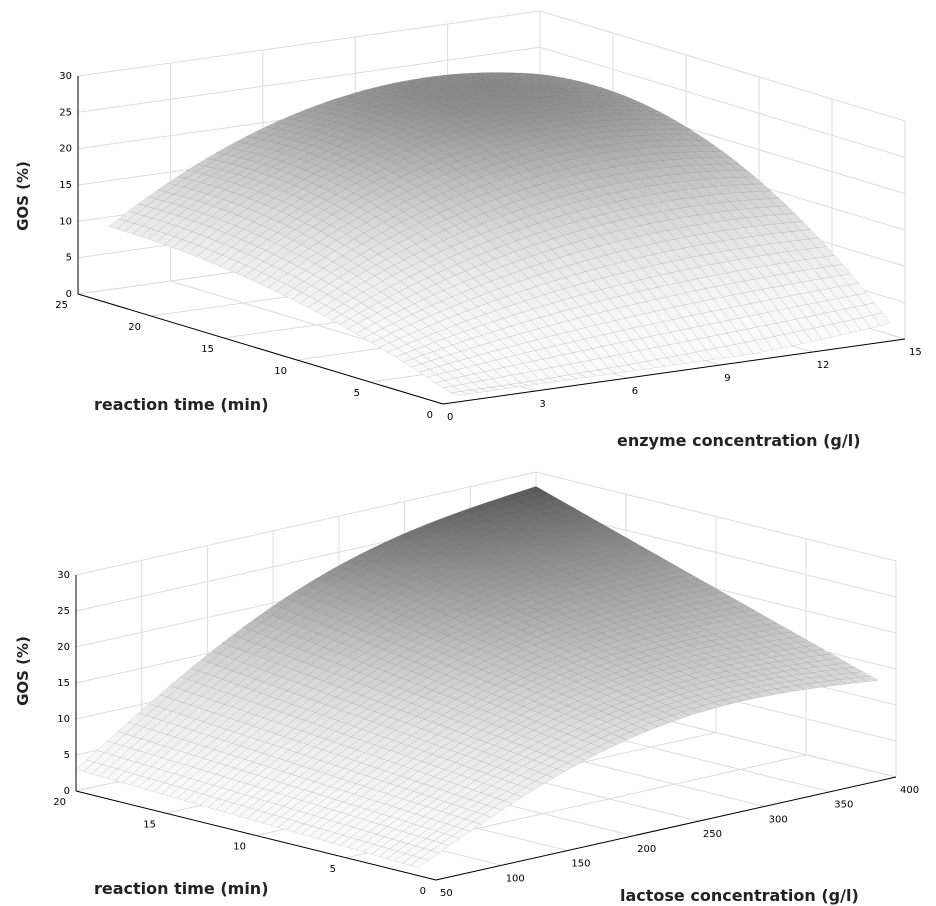 The width and height of the screenshot is (936, 906). I want to click on y-tick-label: 25, so click(61, 305).